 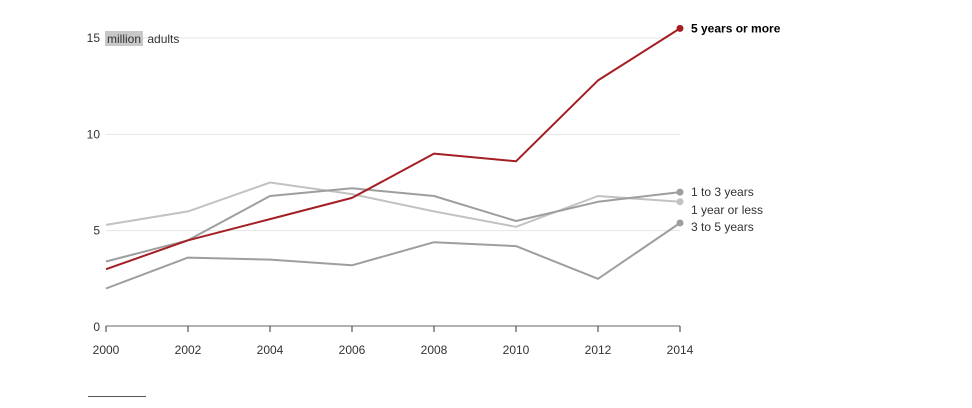 I want to click on source-divider, so click(x=117, y=396).